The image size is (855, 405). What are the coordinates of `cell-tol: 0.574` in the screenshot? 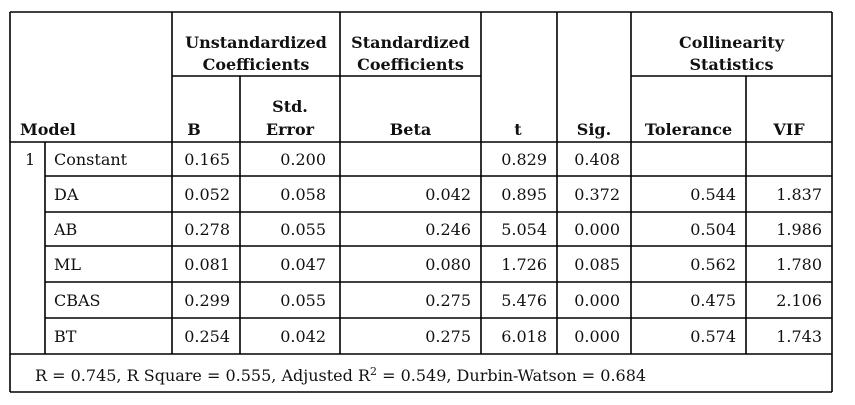 It's located at (713, 336).